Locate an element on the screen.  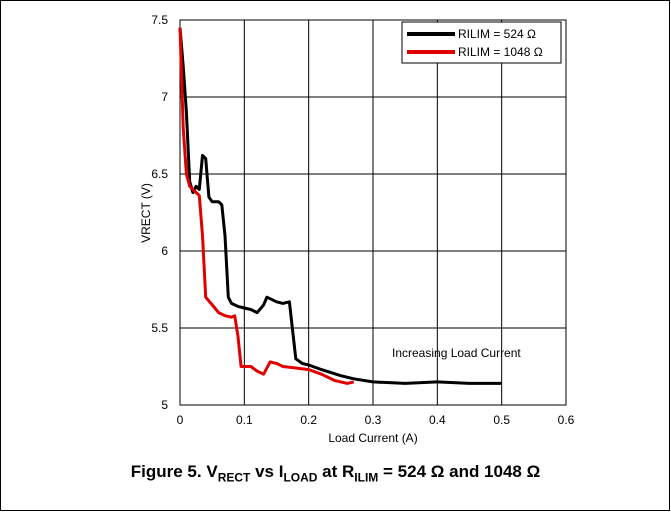
y-tick-label: 6.5 is located at coordinates (159, 174).